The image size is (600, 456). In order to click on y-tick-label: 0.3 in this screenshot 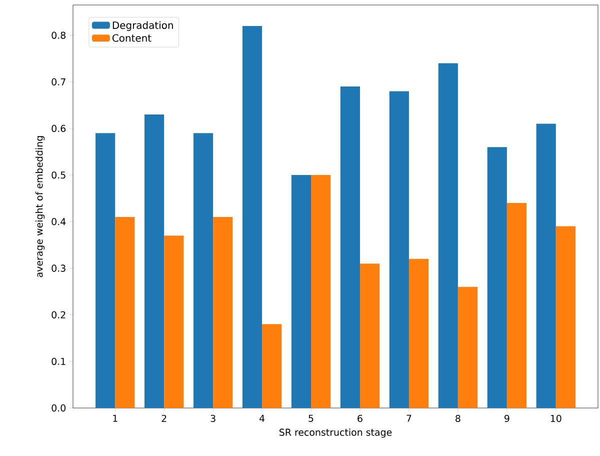, I will do `click(59, 268)`.